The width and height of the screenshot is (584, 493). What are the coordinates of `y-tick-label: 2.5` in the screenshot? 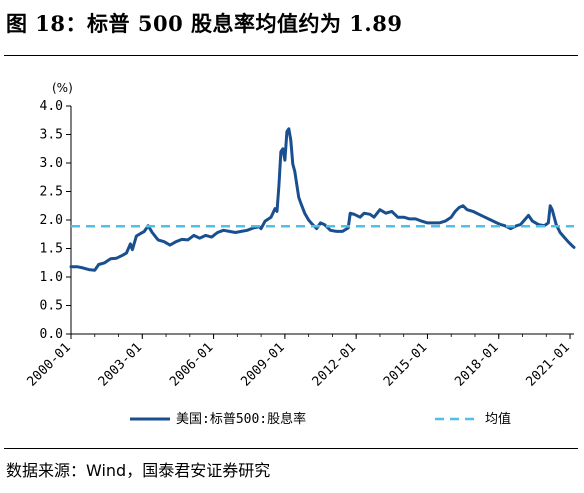 It's located at (51, 192).